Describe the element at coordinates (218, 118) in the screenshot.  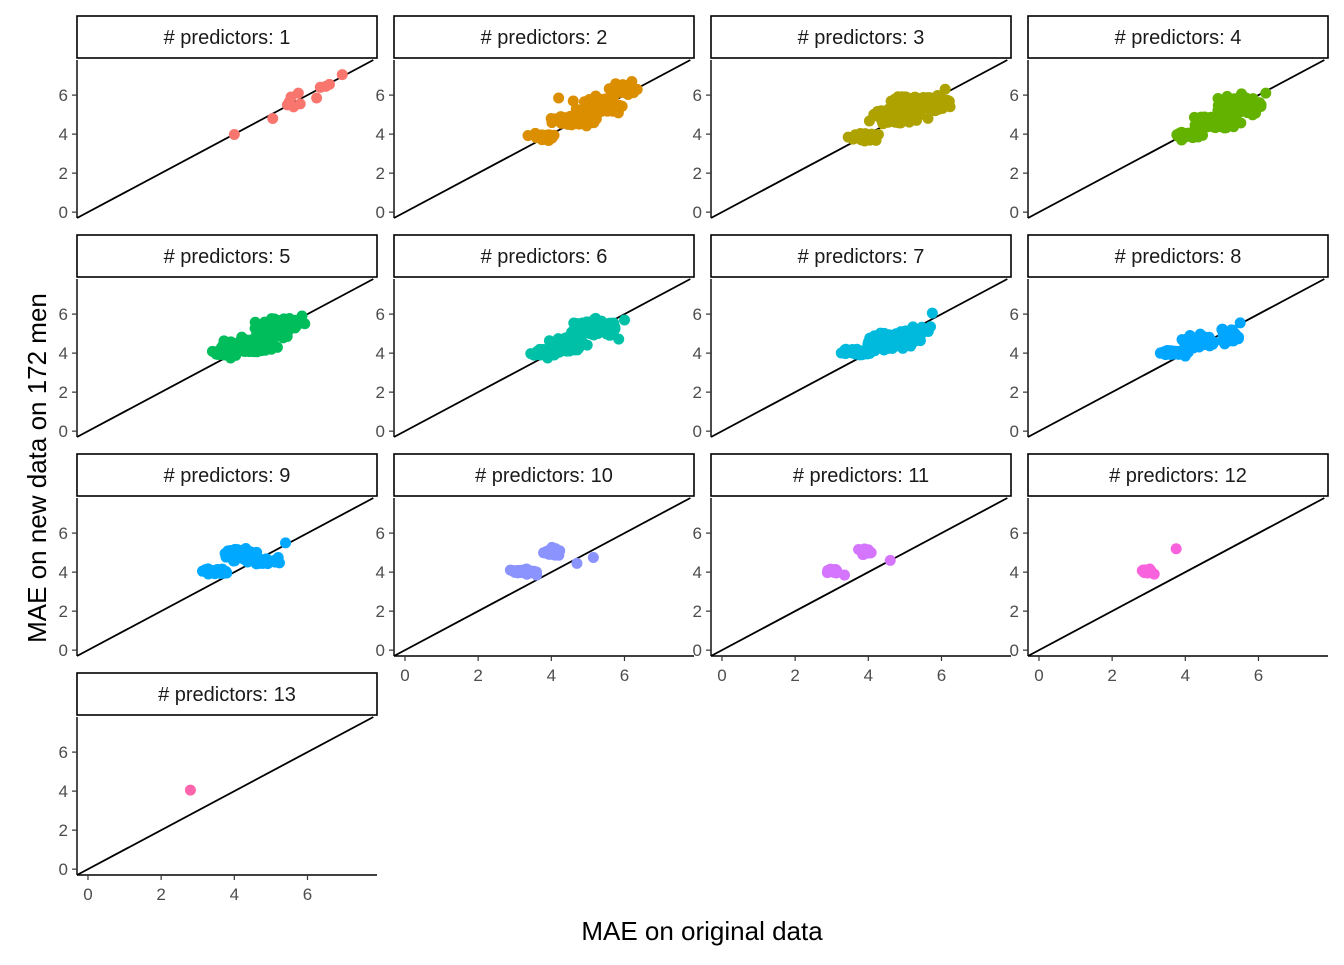
I see `facet-panel-1: # predictors: 1 0 2 4 6` at that location.